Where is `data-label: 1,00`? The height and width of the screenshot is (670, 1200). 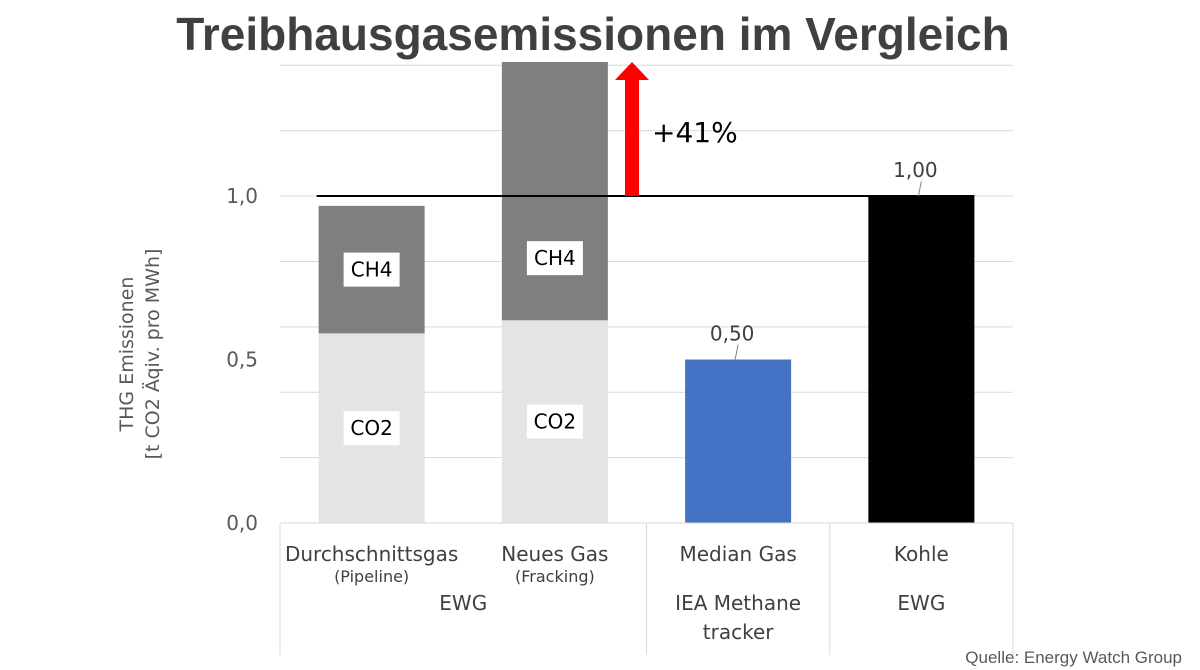 data-label: 1,00 is located at coordinates (915, 170).